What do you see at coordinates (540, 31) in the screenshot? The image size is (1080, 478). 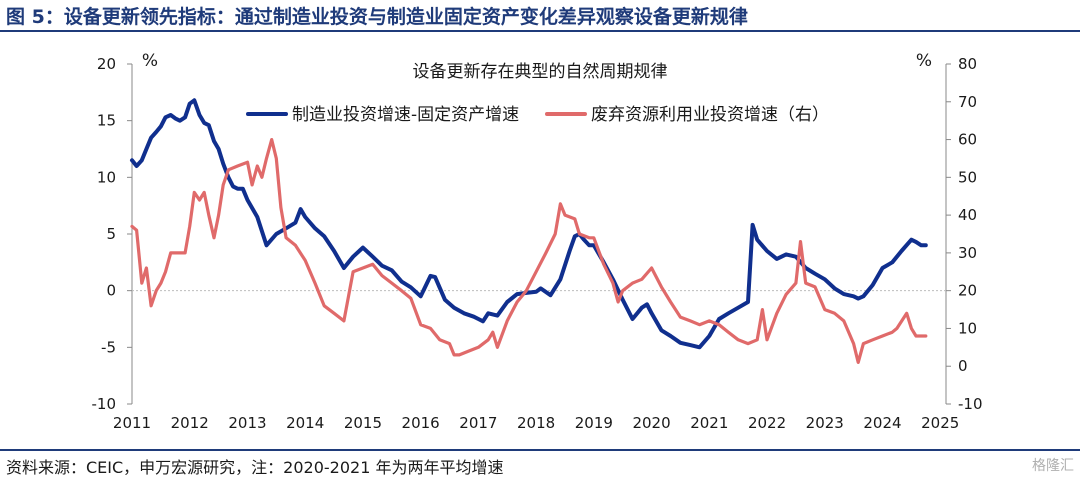 I see `top-rule` at bounding box center [540, 31].